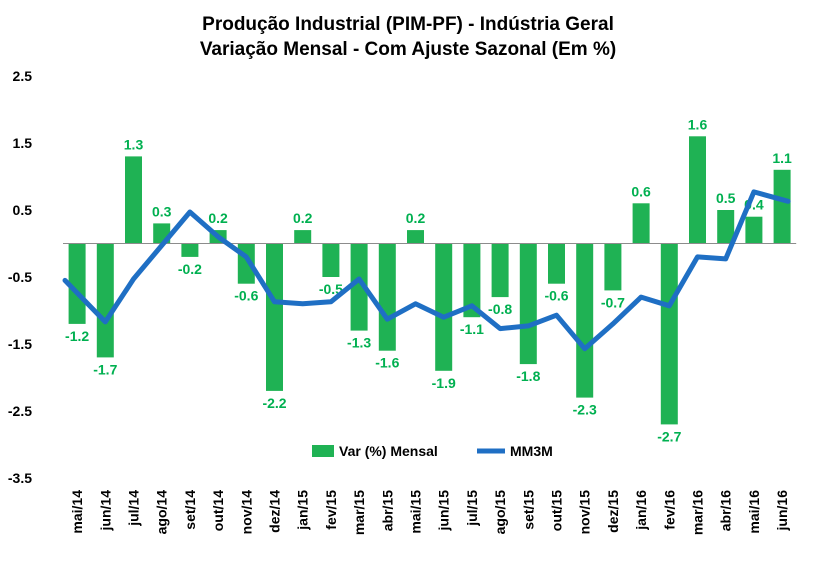 The height and width of the screenshot is (563, 815). What do you see at coordinates (782, 511) in the screenshot?
I see `x-tick-label: jun/16` at bounding box center [782, 511].